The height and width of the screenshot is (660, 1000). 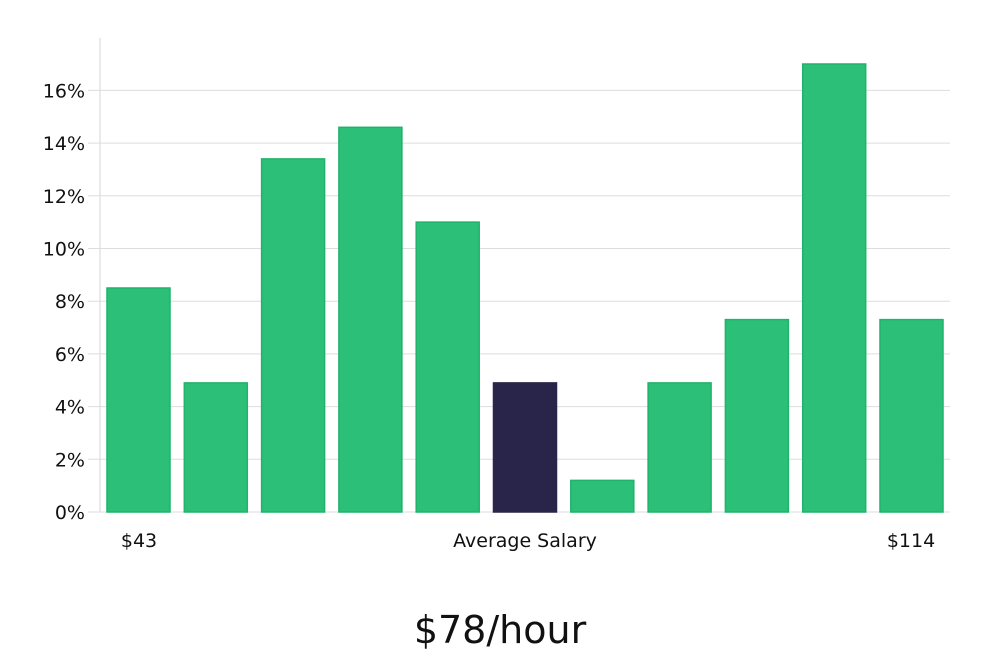 I want to click on y-axis-ticks: 0% 2% 4% 6% 8% 10% 12% 14% 16%, so click(x=64, y=302).